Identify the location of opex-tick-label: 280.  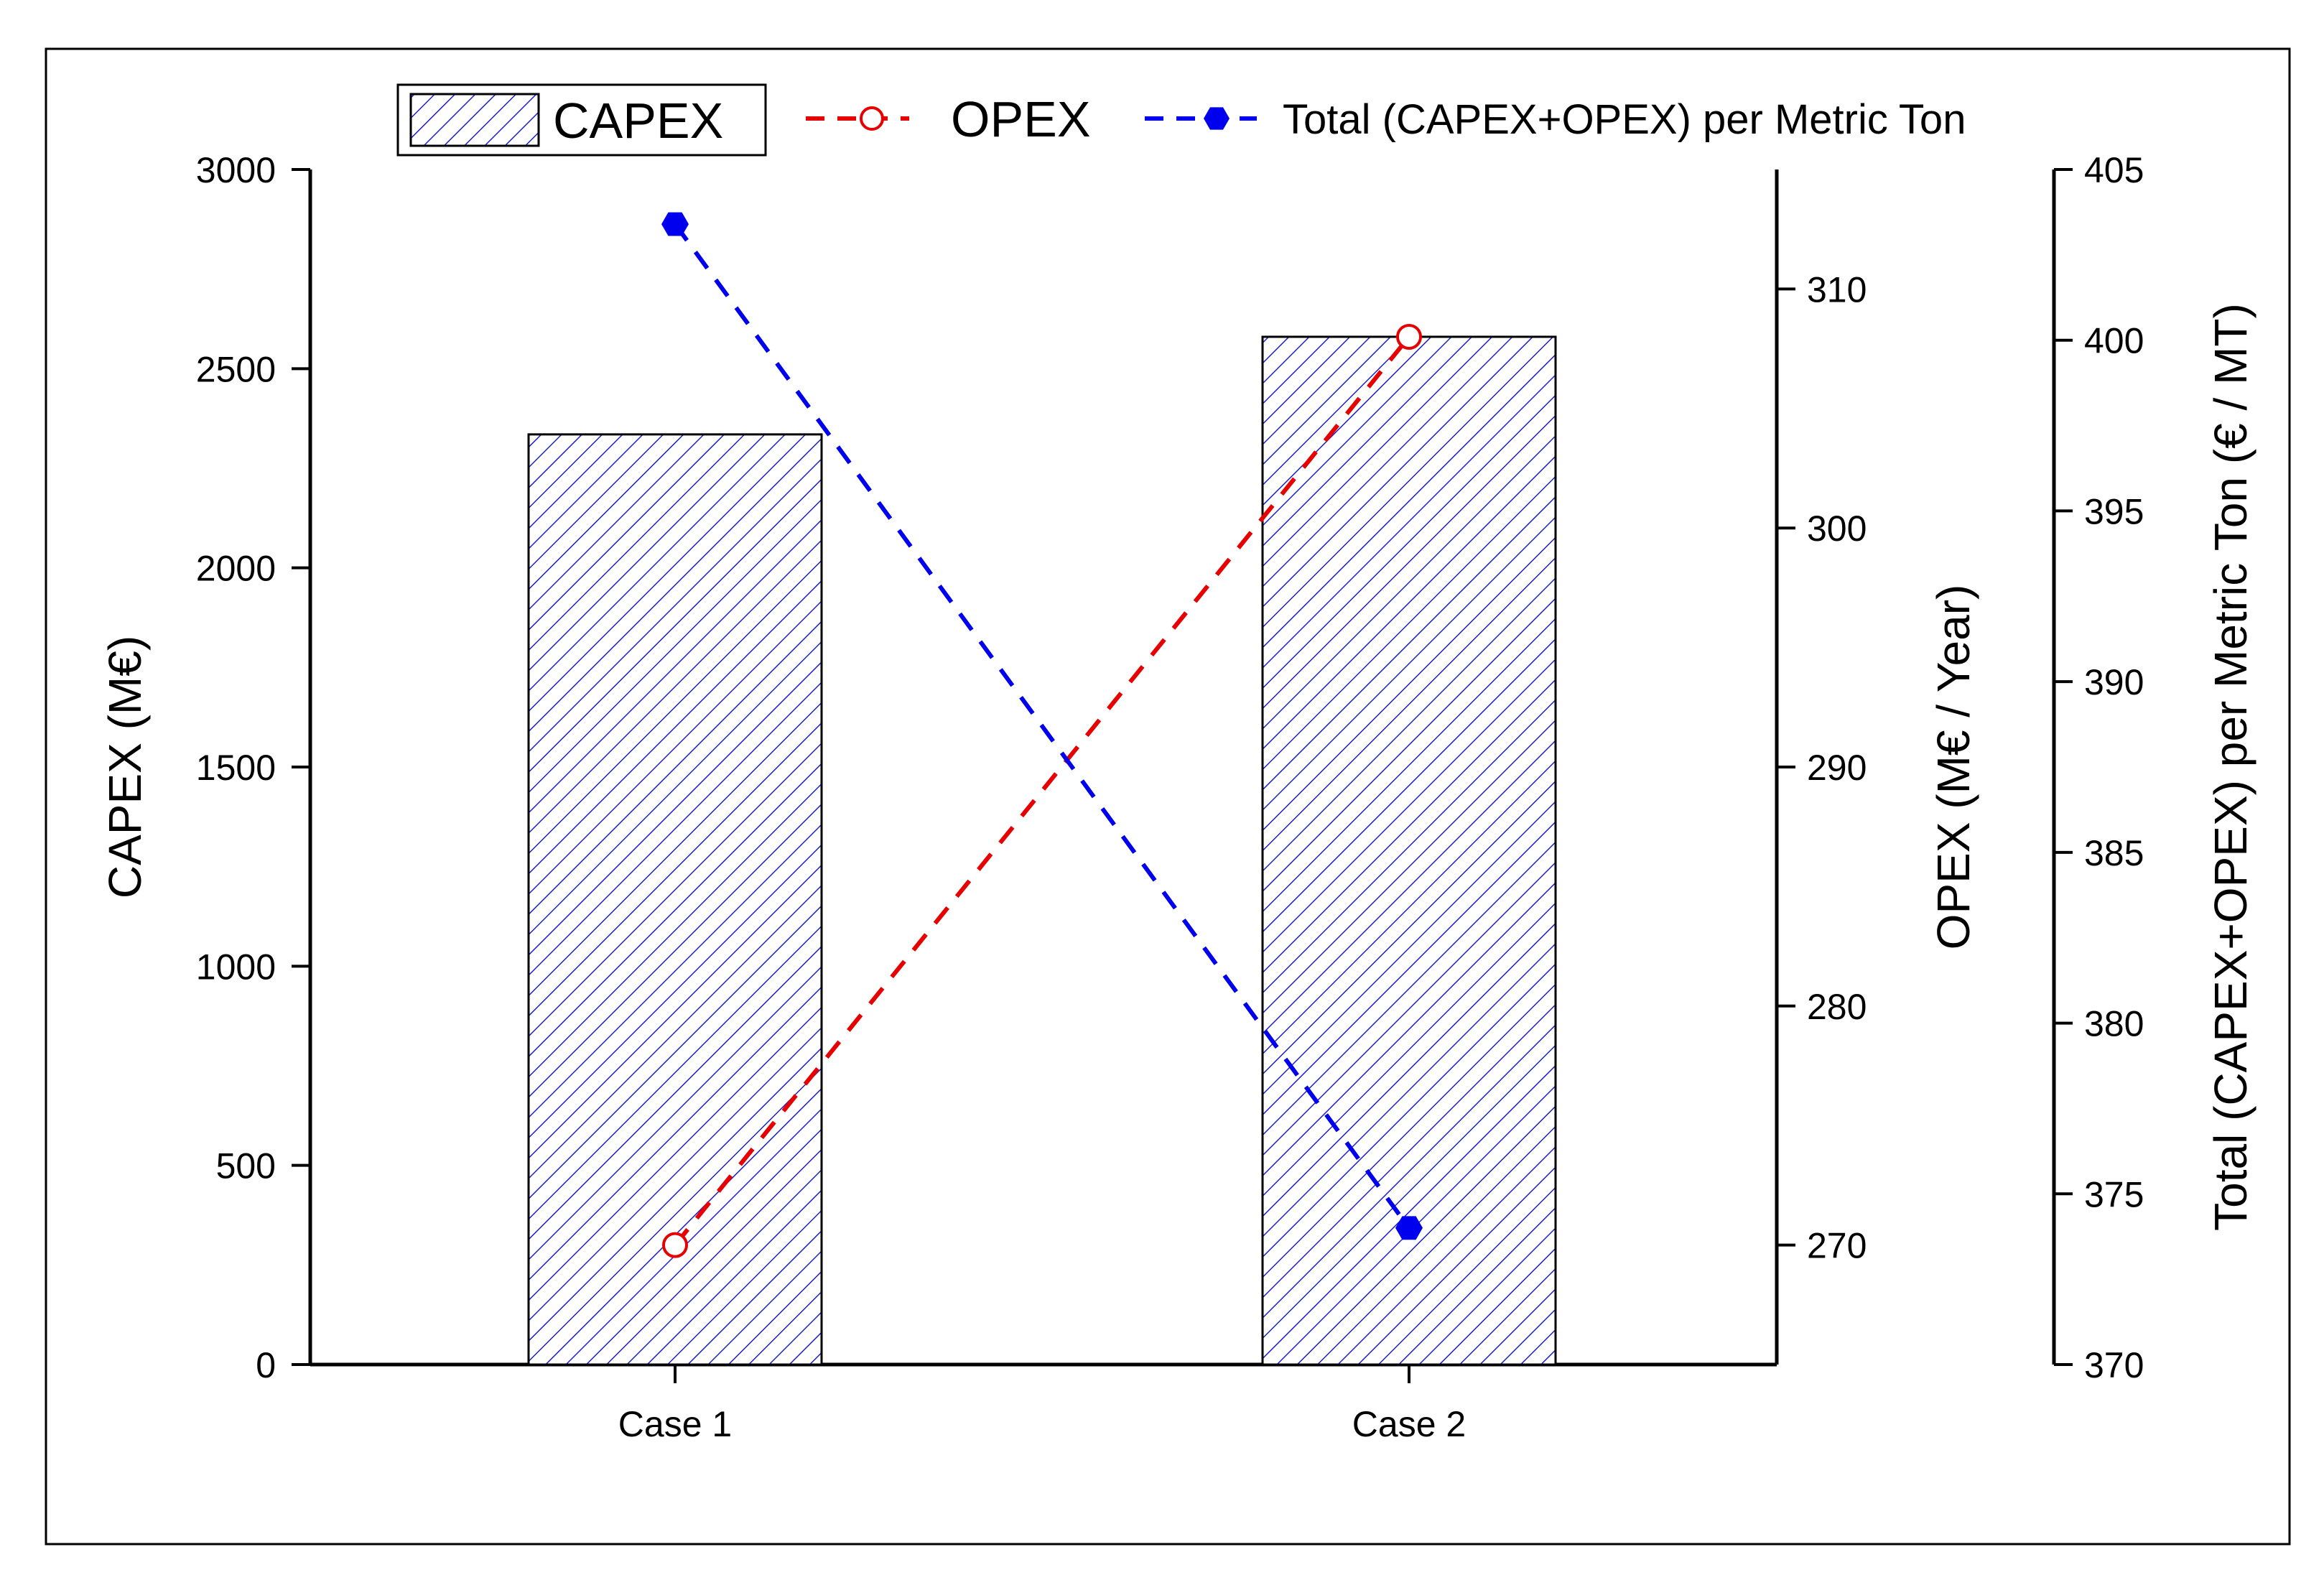
(1837, 1007).